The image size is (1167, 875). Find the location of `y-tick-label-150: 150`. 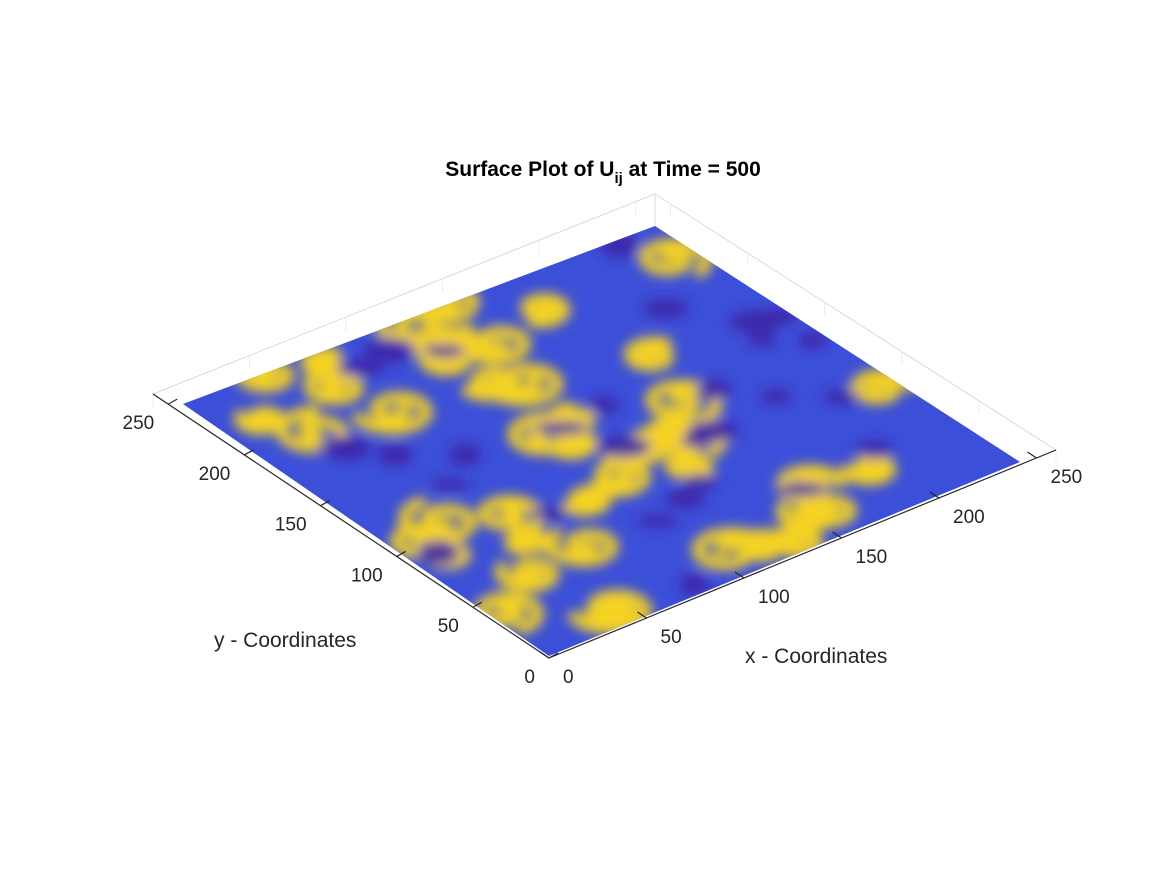

y-tick-label-150: 150 is located at coordinates (291, 525).